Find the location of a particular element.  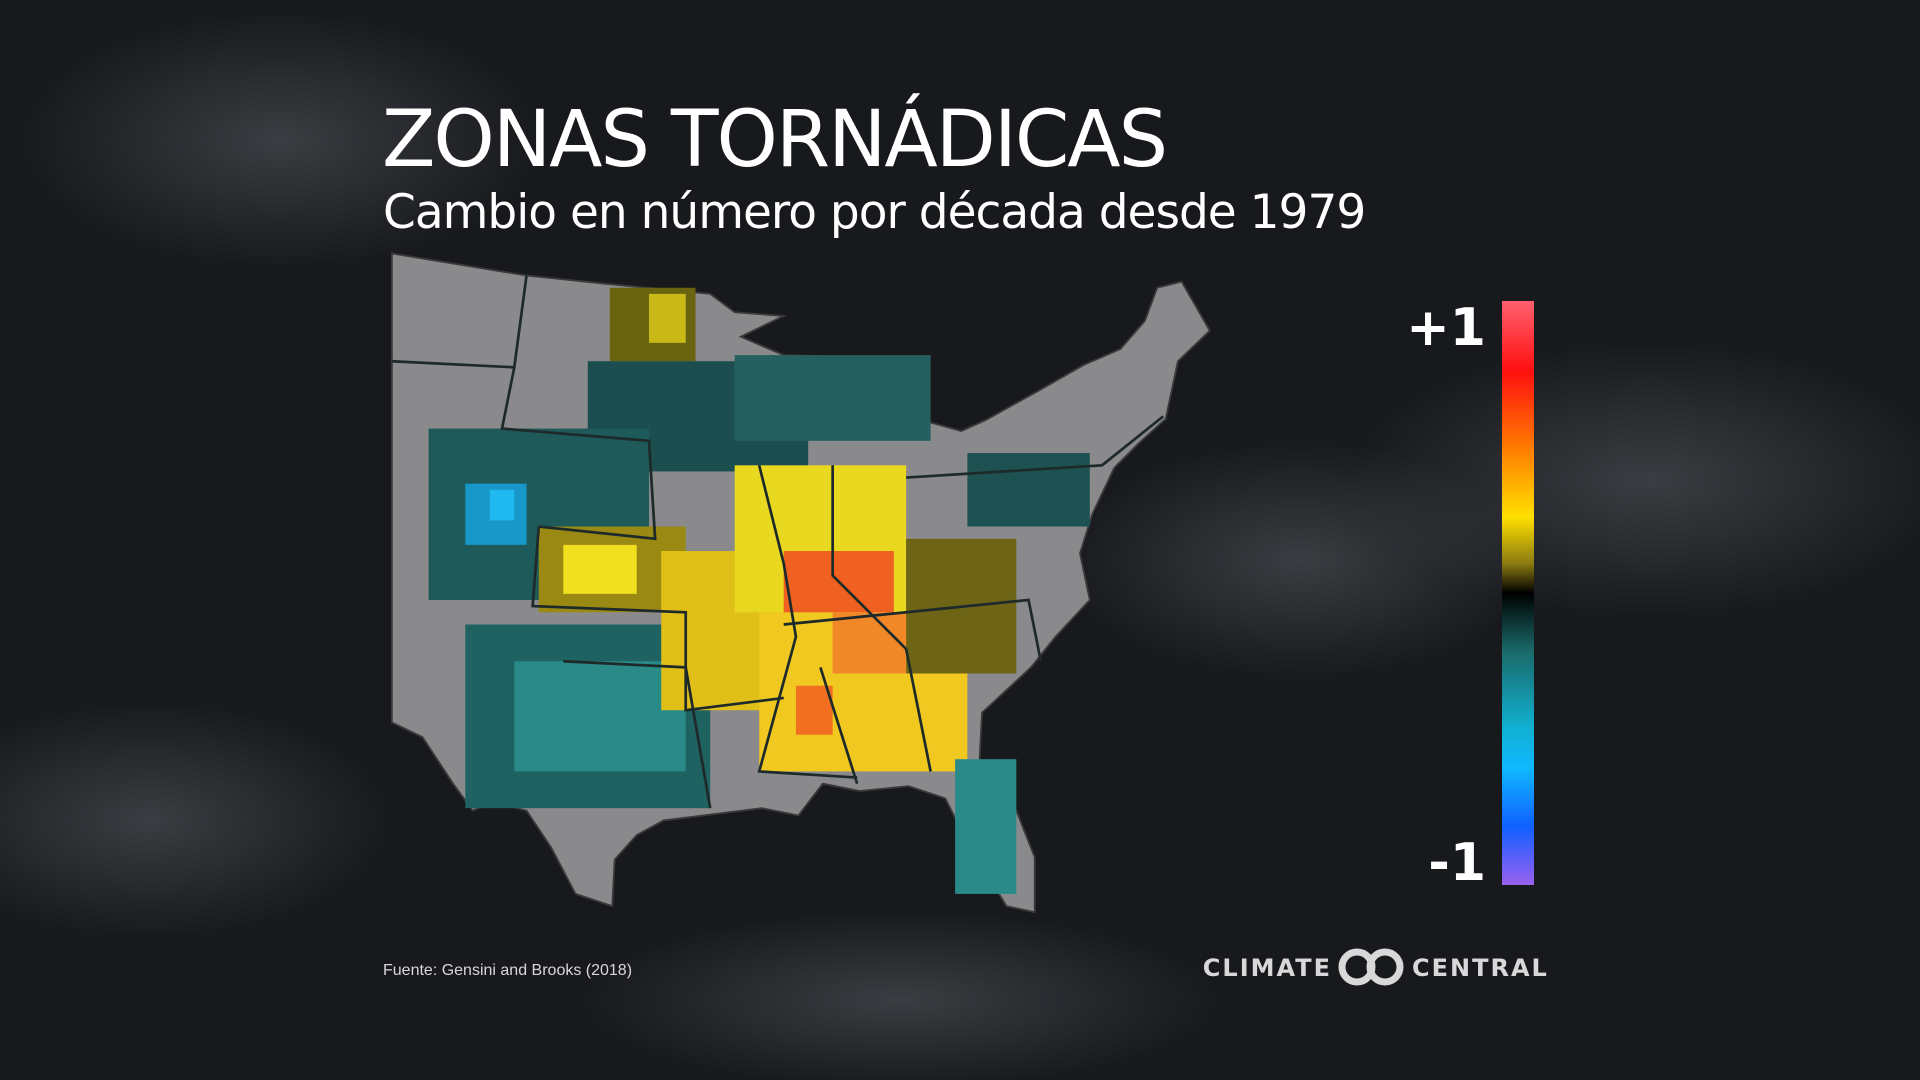

title: ZONAS TORNÁDICAS is located at coordinates (774, 139).